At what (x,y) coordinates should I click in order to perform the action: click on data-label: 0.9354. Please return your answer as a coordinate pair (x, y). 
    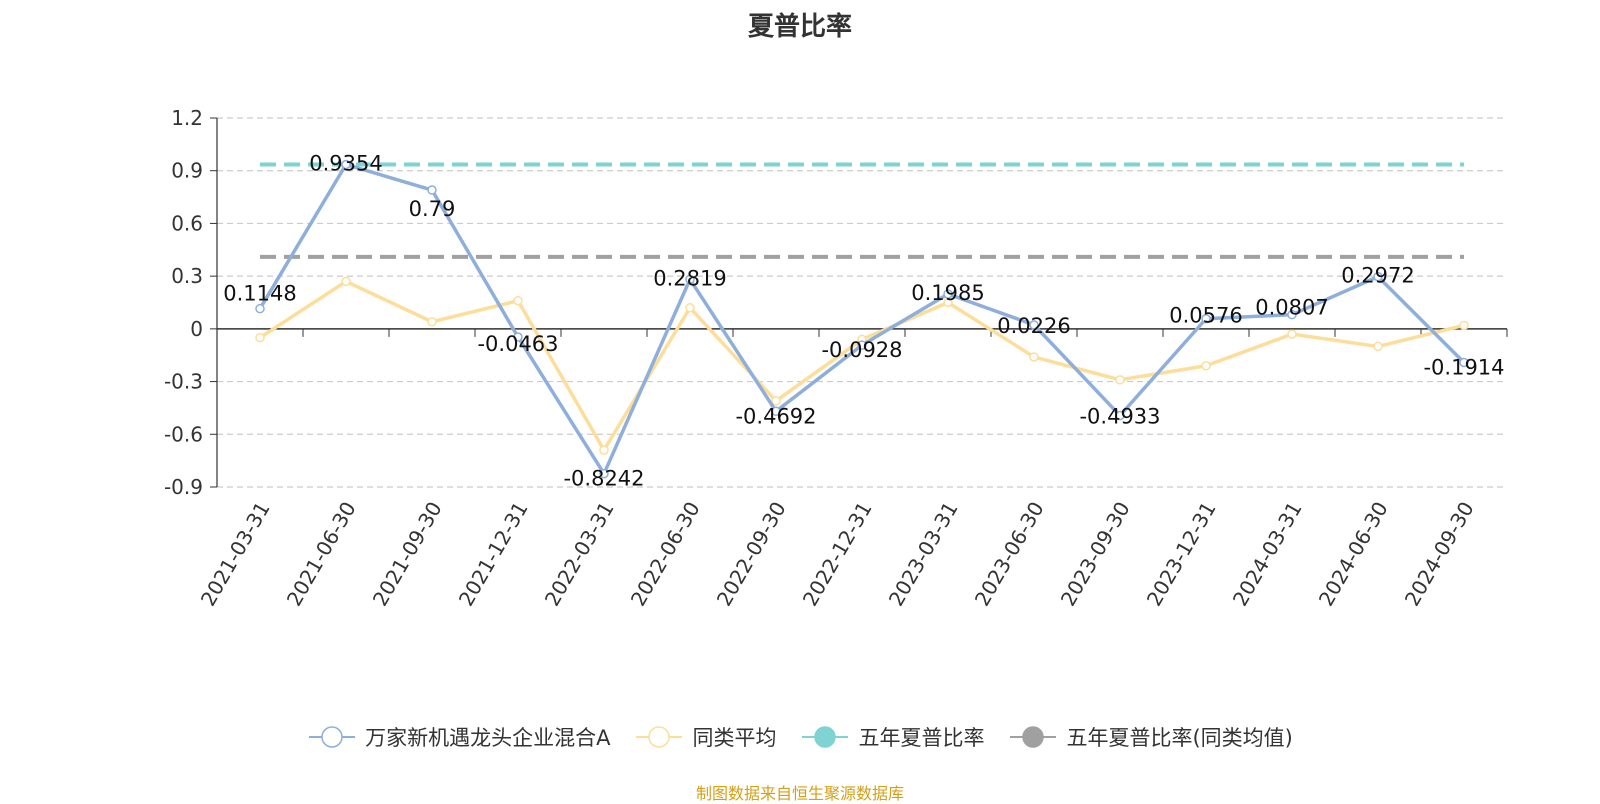
    Looking at the image, I should click on (345, 163).